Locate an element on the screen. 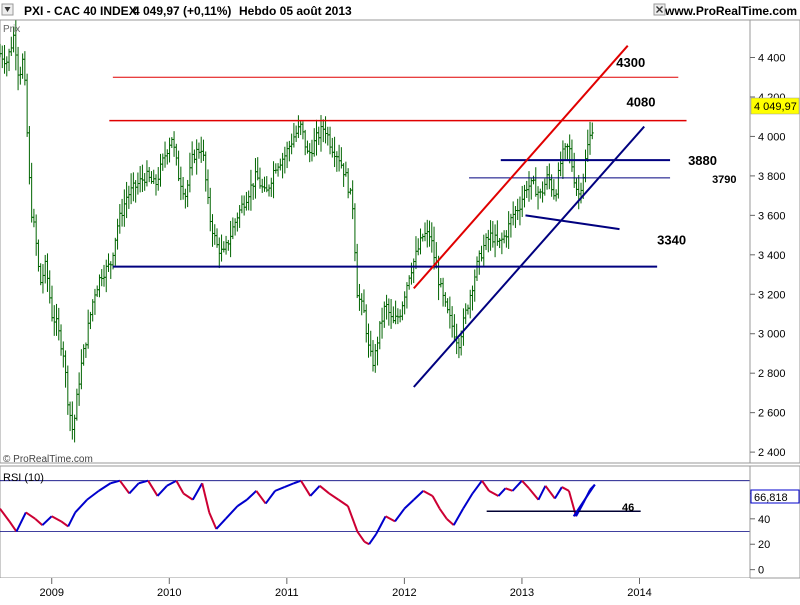 The width and height of the screenshot is (800, 605). rsi-last-badge: 66,818 is located at coordinates (775, 496).